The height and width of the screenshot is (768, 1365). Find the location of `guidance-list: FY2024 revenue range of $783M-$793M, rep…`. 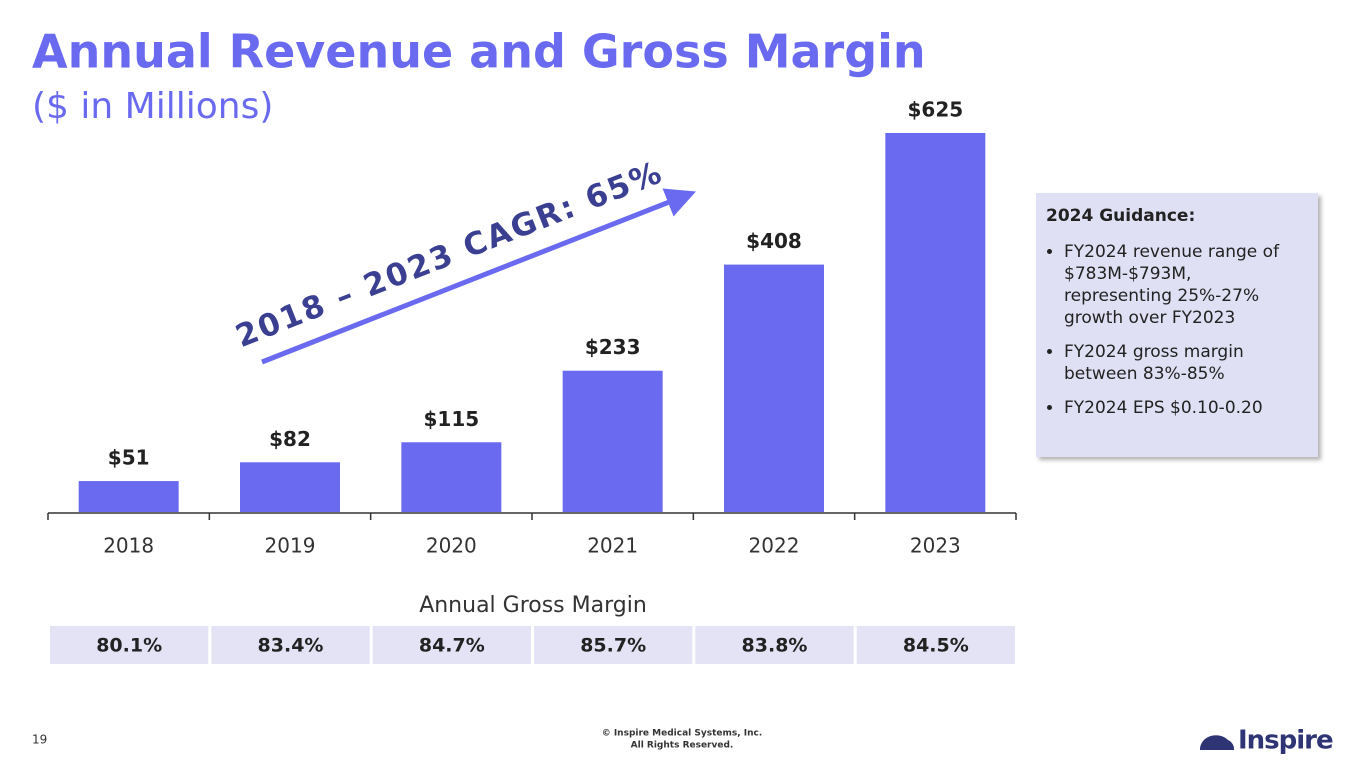

guidance-list: FY2024 revenue range of $783M-$793M, rep… is located at coordinates (1175, 330).